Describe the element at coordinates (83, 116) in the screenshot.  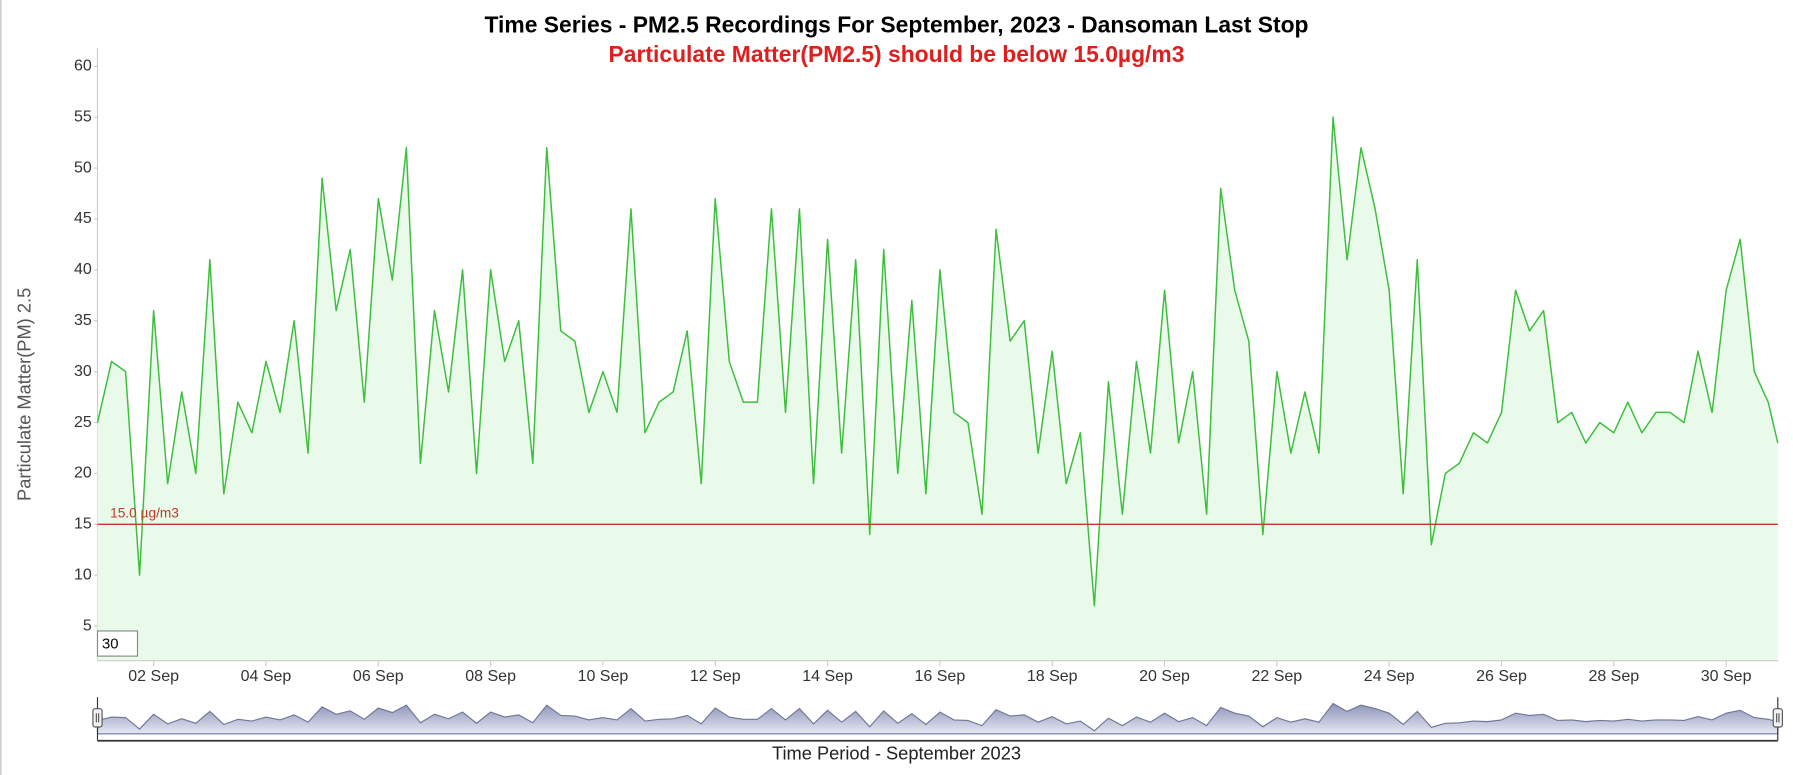
I see `y-tick-label: 55` at that location.